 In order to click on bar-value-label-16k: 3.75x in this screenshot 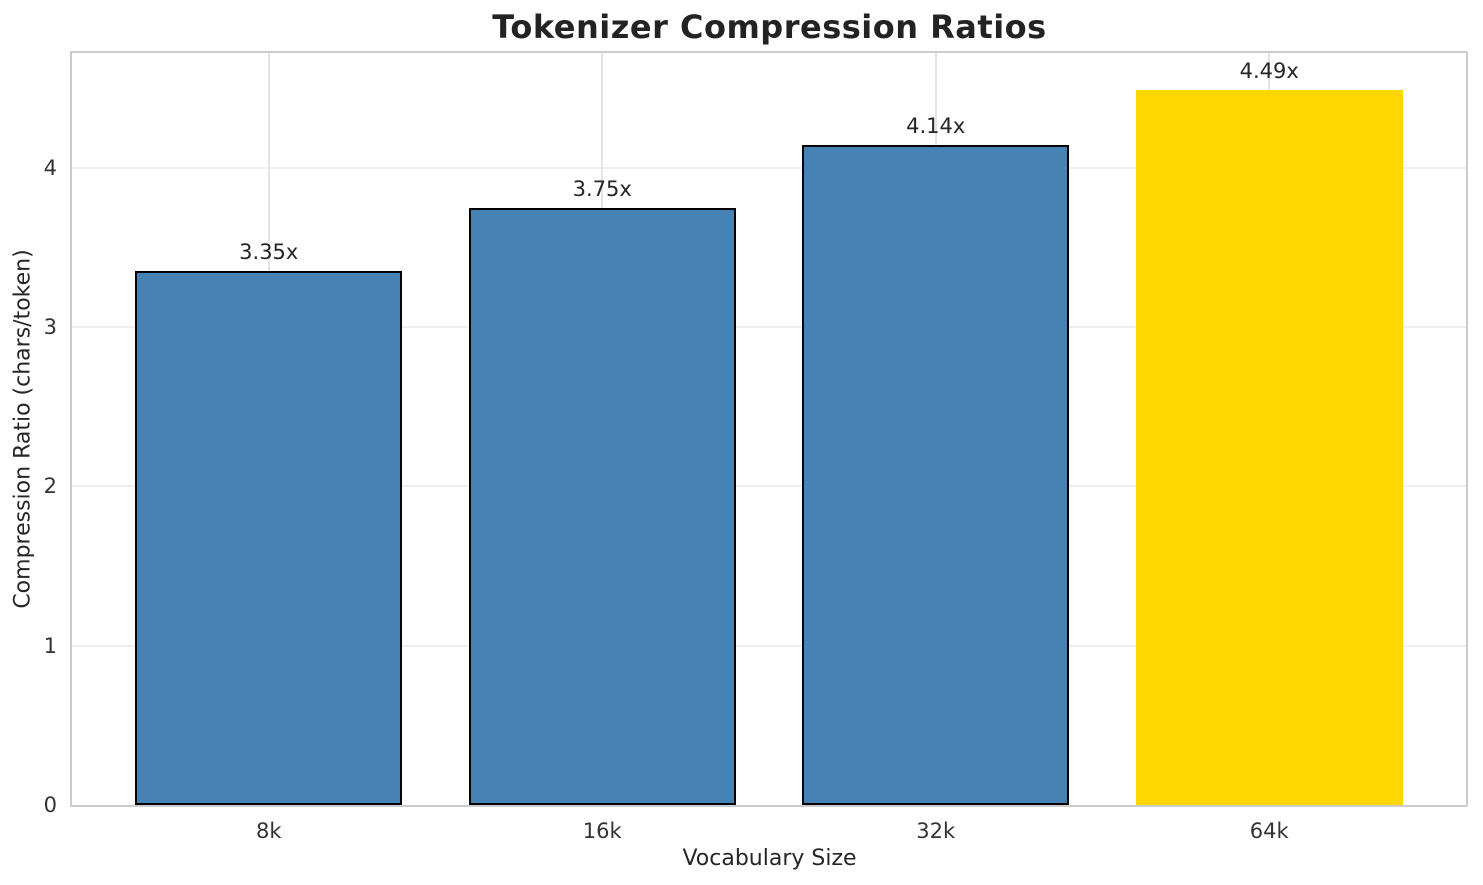, I will do `click(602, 188)`.